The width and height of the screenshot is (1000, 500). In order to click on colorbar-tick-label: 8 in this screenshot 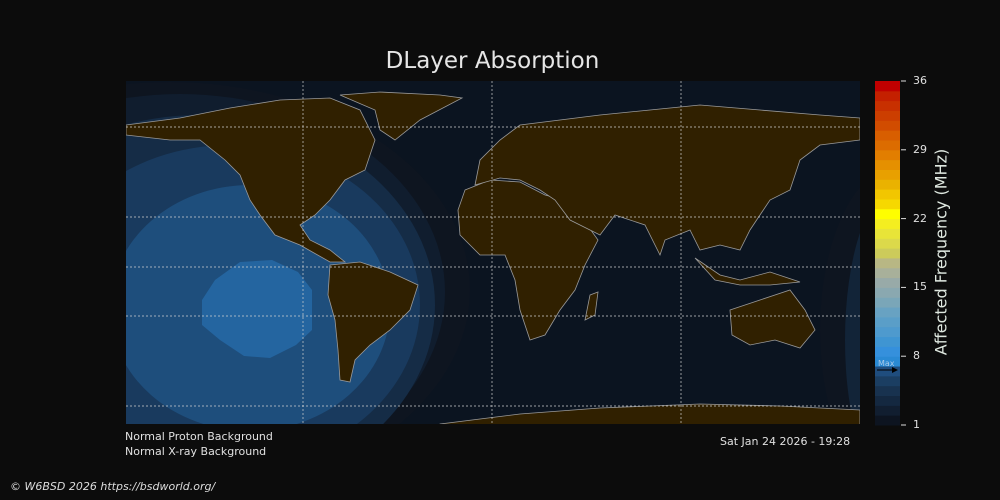, I will do `click(916, 356)`.